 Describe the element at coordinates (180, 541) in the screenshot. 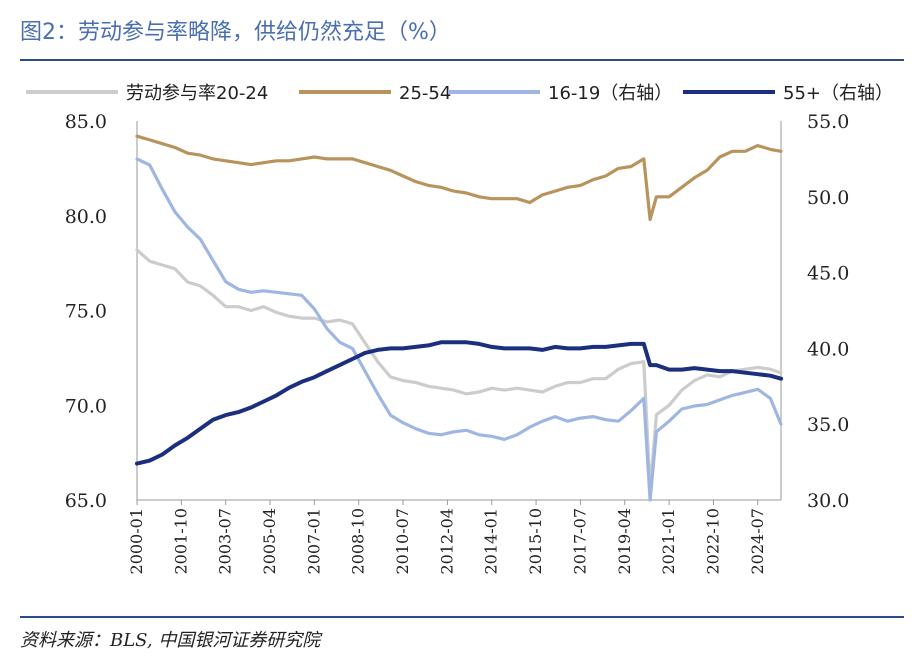

I see `x-tick-label: 2001-10` at that location.